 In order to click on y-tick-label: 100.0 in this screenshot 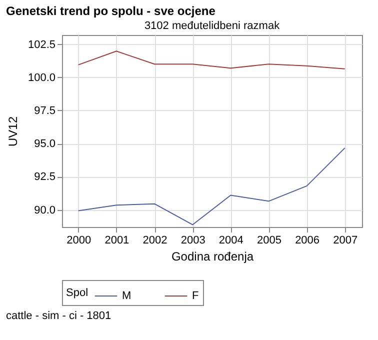, I will do `click(42, 78)`.